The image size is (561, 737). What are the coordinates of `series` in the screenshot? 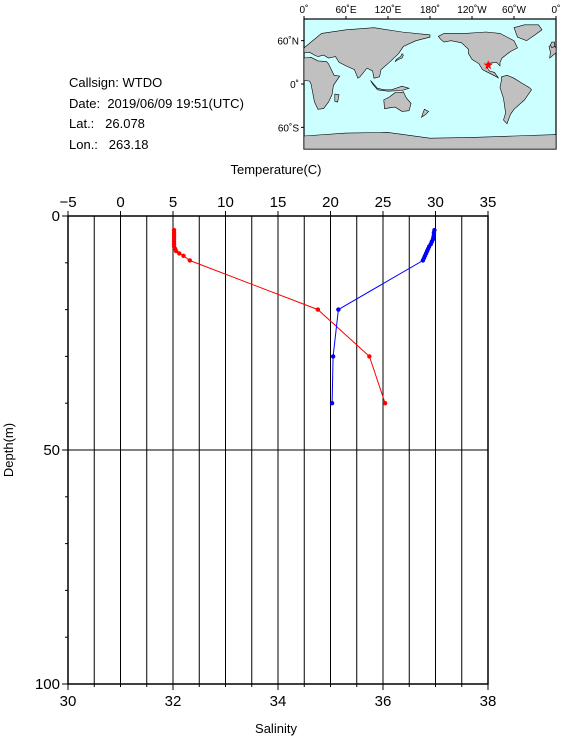 It's located at (304, 316).